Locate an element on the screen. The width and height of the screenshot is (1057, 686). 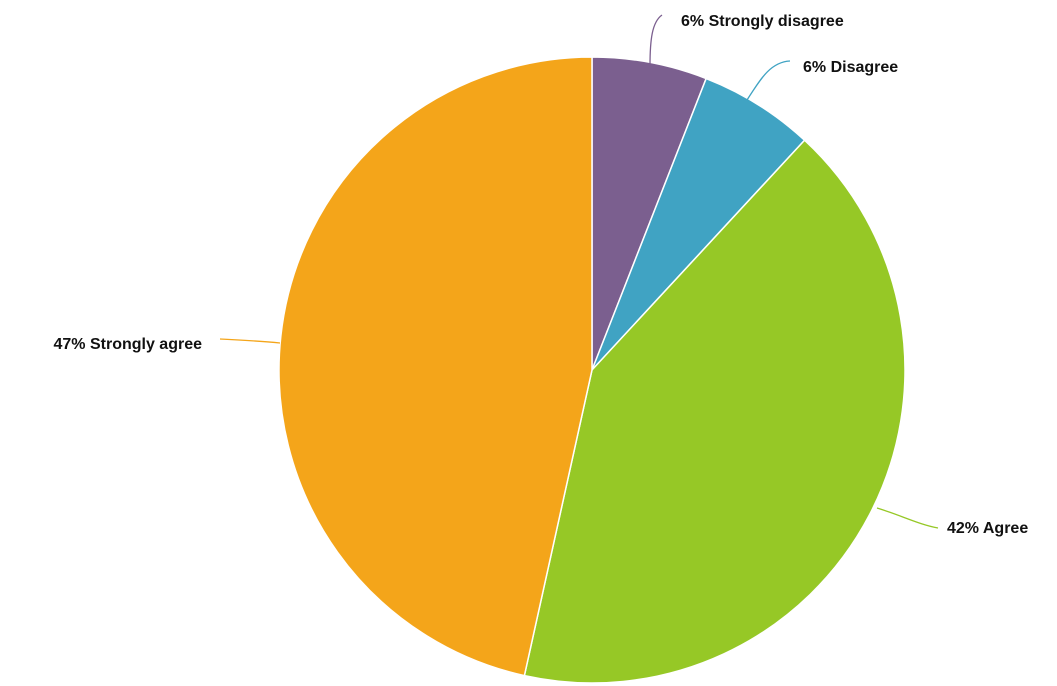
leader-line-strongly-disagree is located at coordinates (656, 40).